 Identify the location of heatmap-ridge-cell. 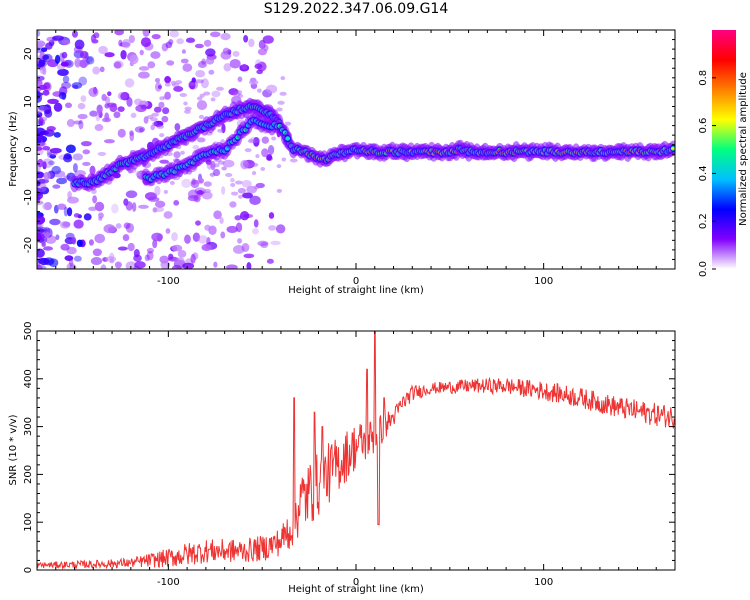
(673, 148).